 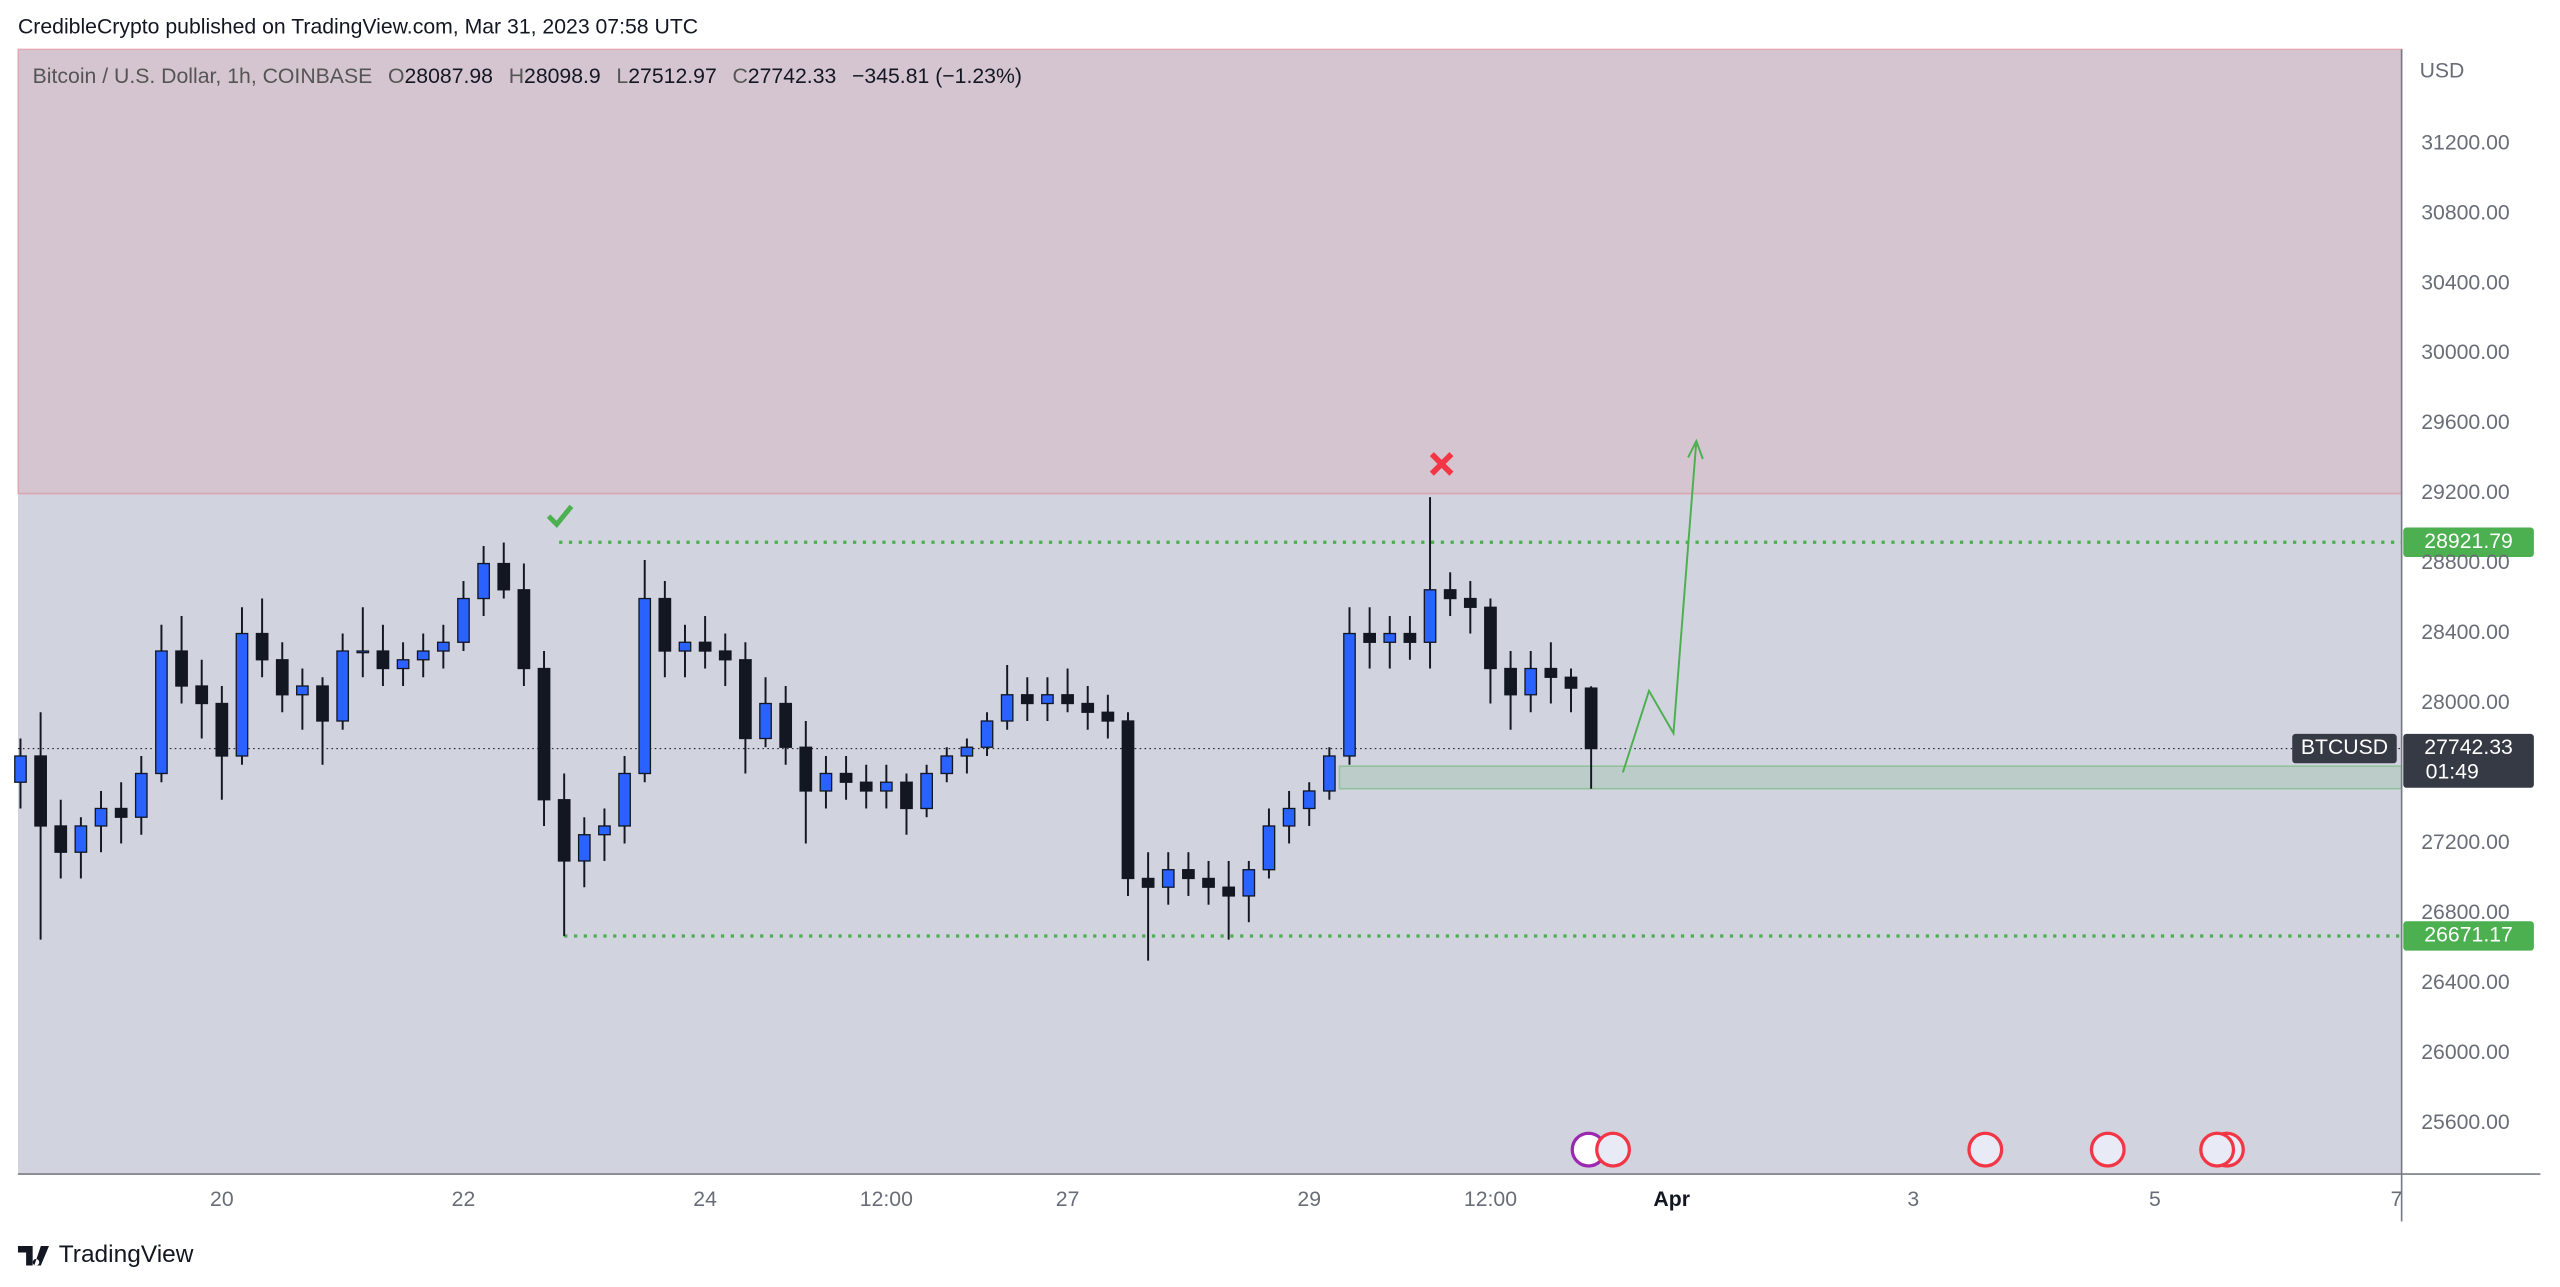 I want to click on y-tick-label: 26800.00, so click(x=2465, y=912).